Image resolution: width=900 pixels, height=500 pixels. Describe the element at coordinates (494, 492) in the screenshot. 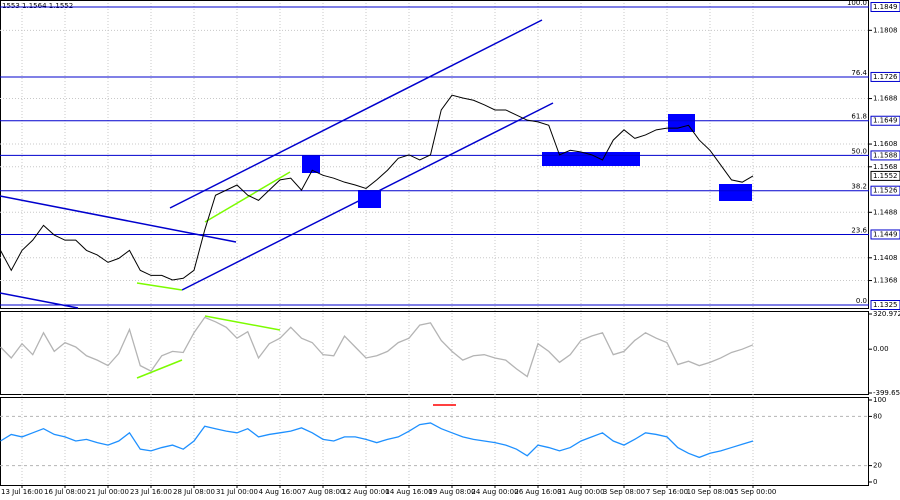

I see `x-tick-label: 24 Aug 00:00` at that location.